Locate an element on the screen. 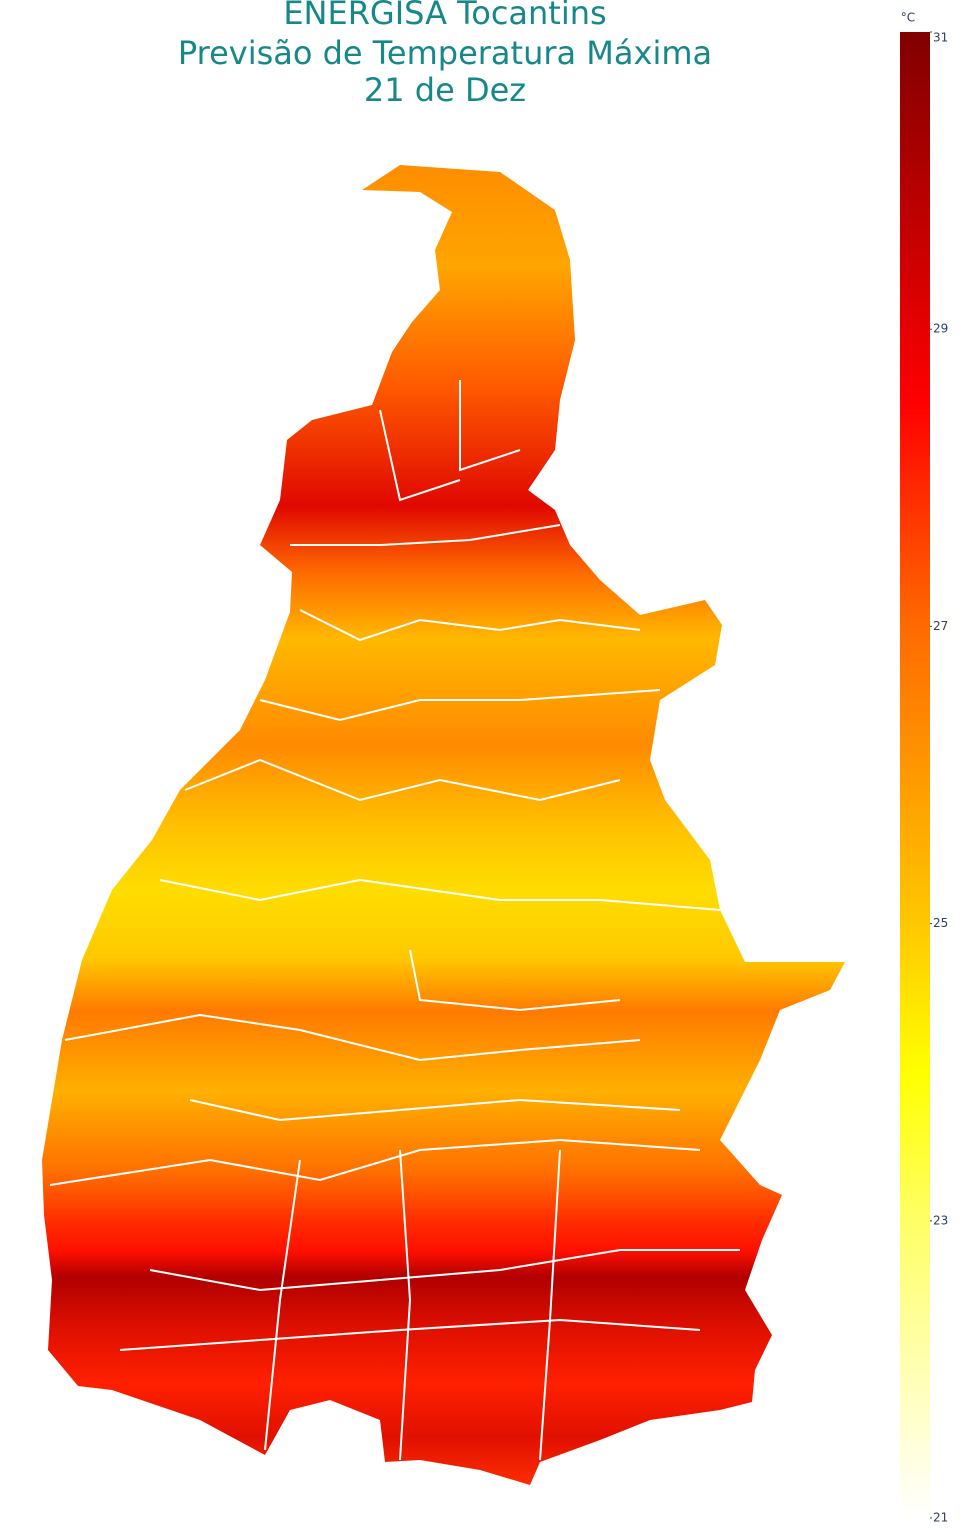 This screenshot has width=970, height=1530. colorbar-tick-label: 23 is located at coordinates (940, 1220).